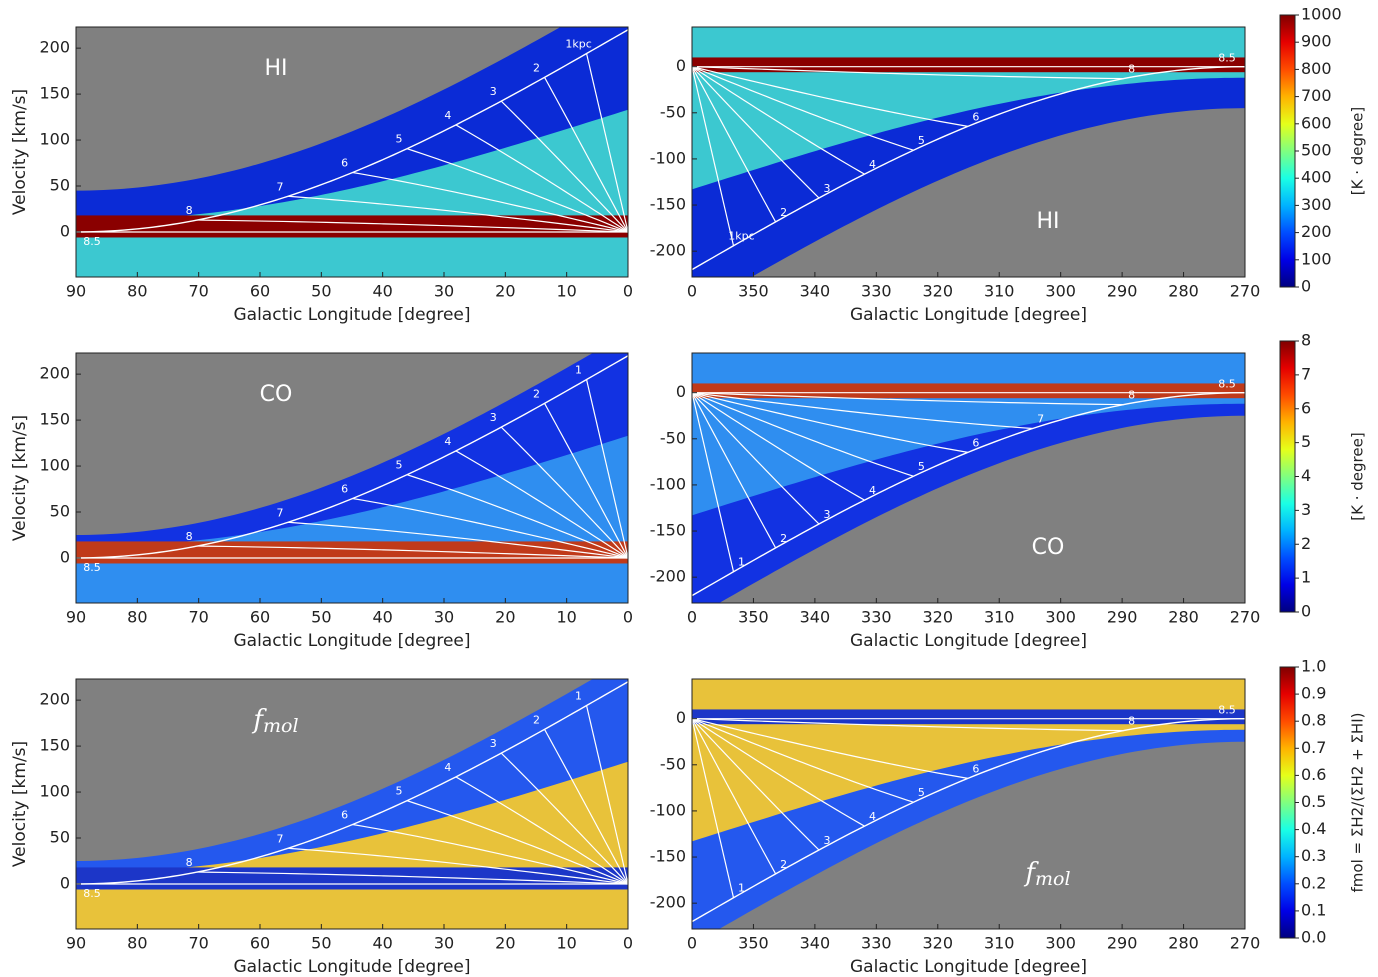  Describe the element at coordinates (1316, 258) in the screenshot. I see `colorbar-tick-label: 100` at that location.